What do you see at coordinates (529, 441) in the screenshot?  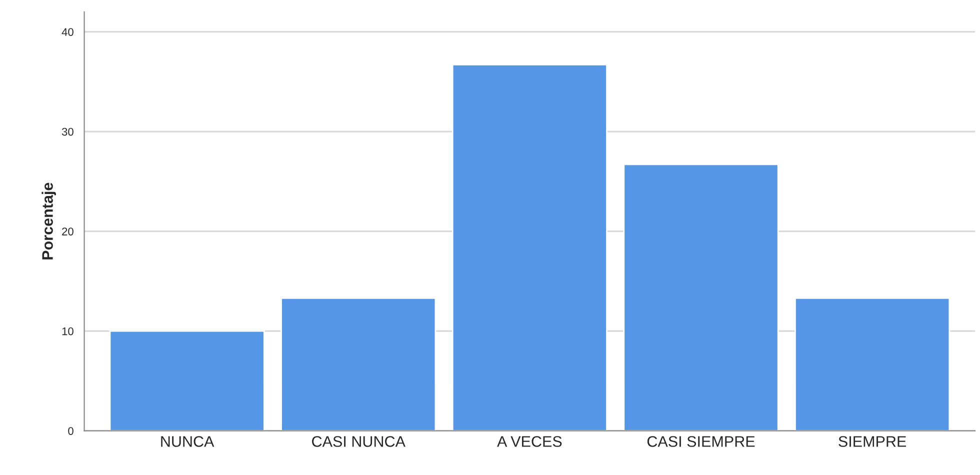 I see `x-tick-label: A VECES` at bounding box center [529, 441].